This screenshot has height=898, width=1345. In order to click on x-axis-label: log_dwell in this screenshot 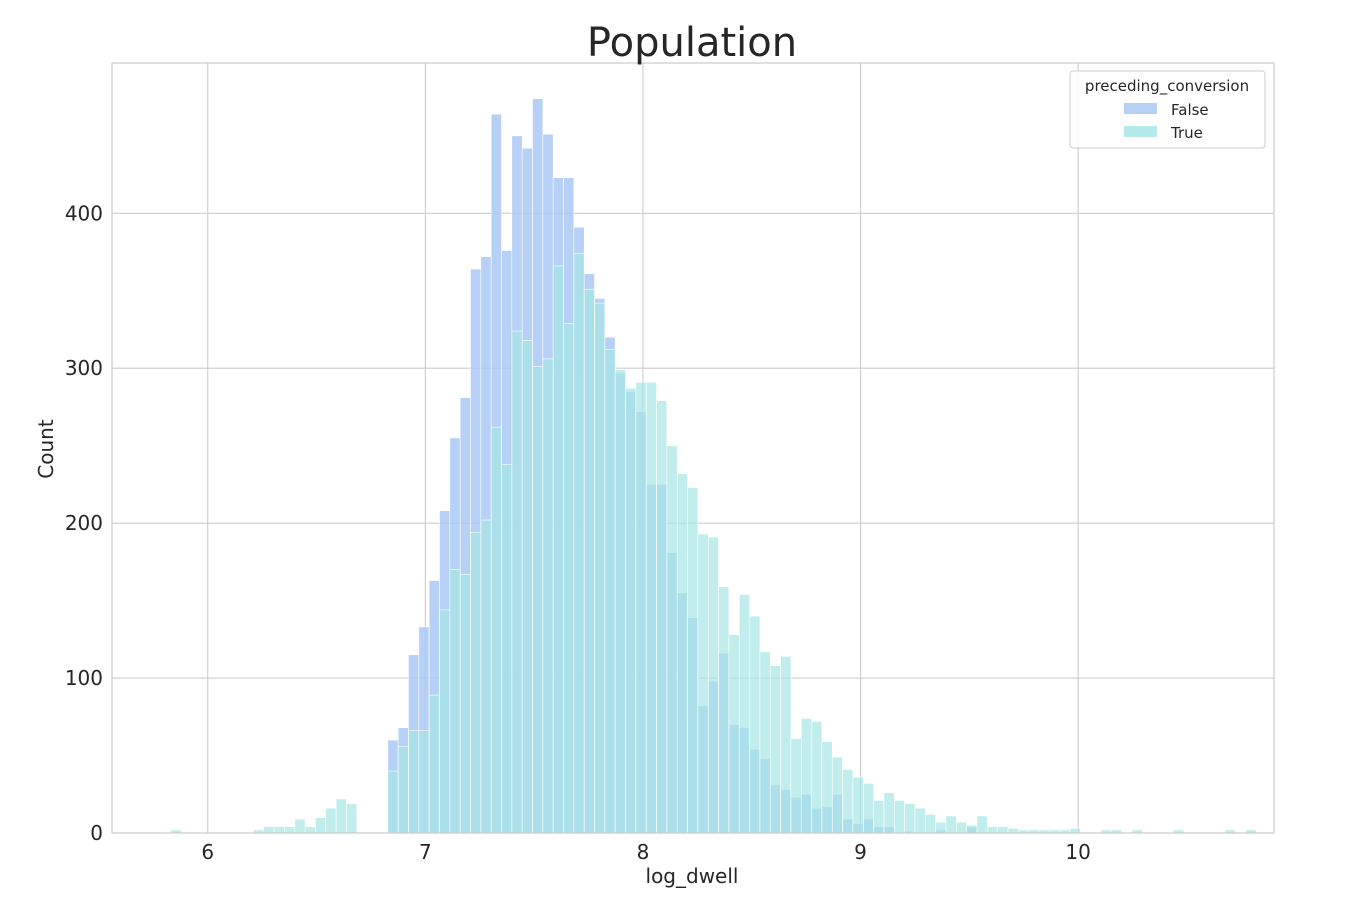, I will do `click(692, 876)`.